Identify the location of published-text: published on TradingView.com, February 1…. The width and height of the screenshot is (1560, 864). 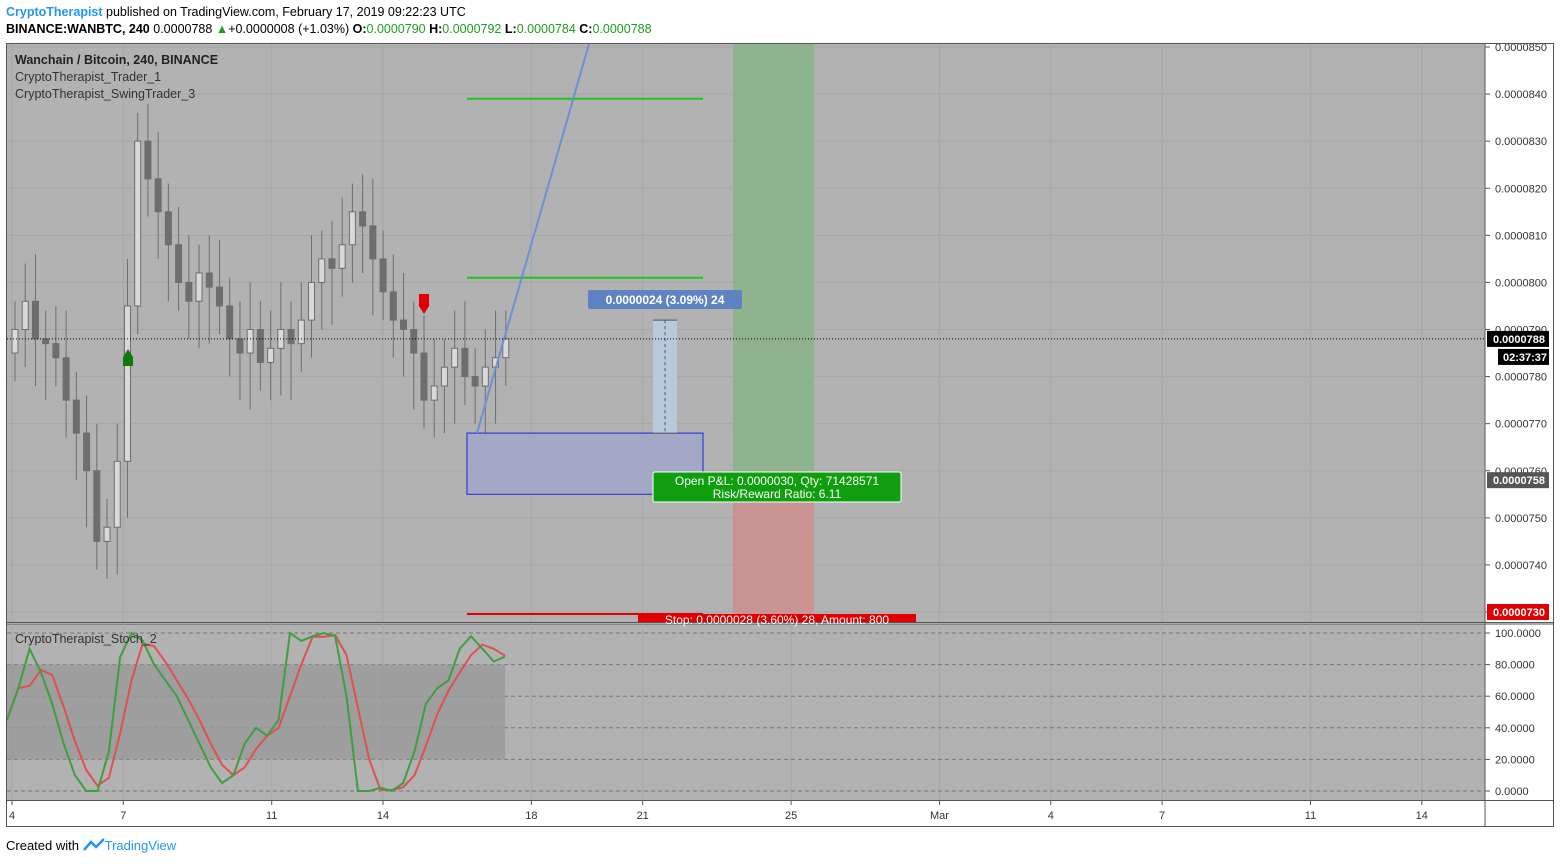
(284, 12).